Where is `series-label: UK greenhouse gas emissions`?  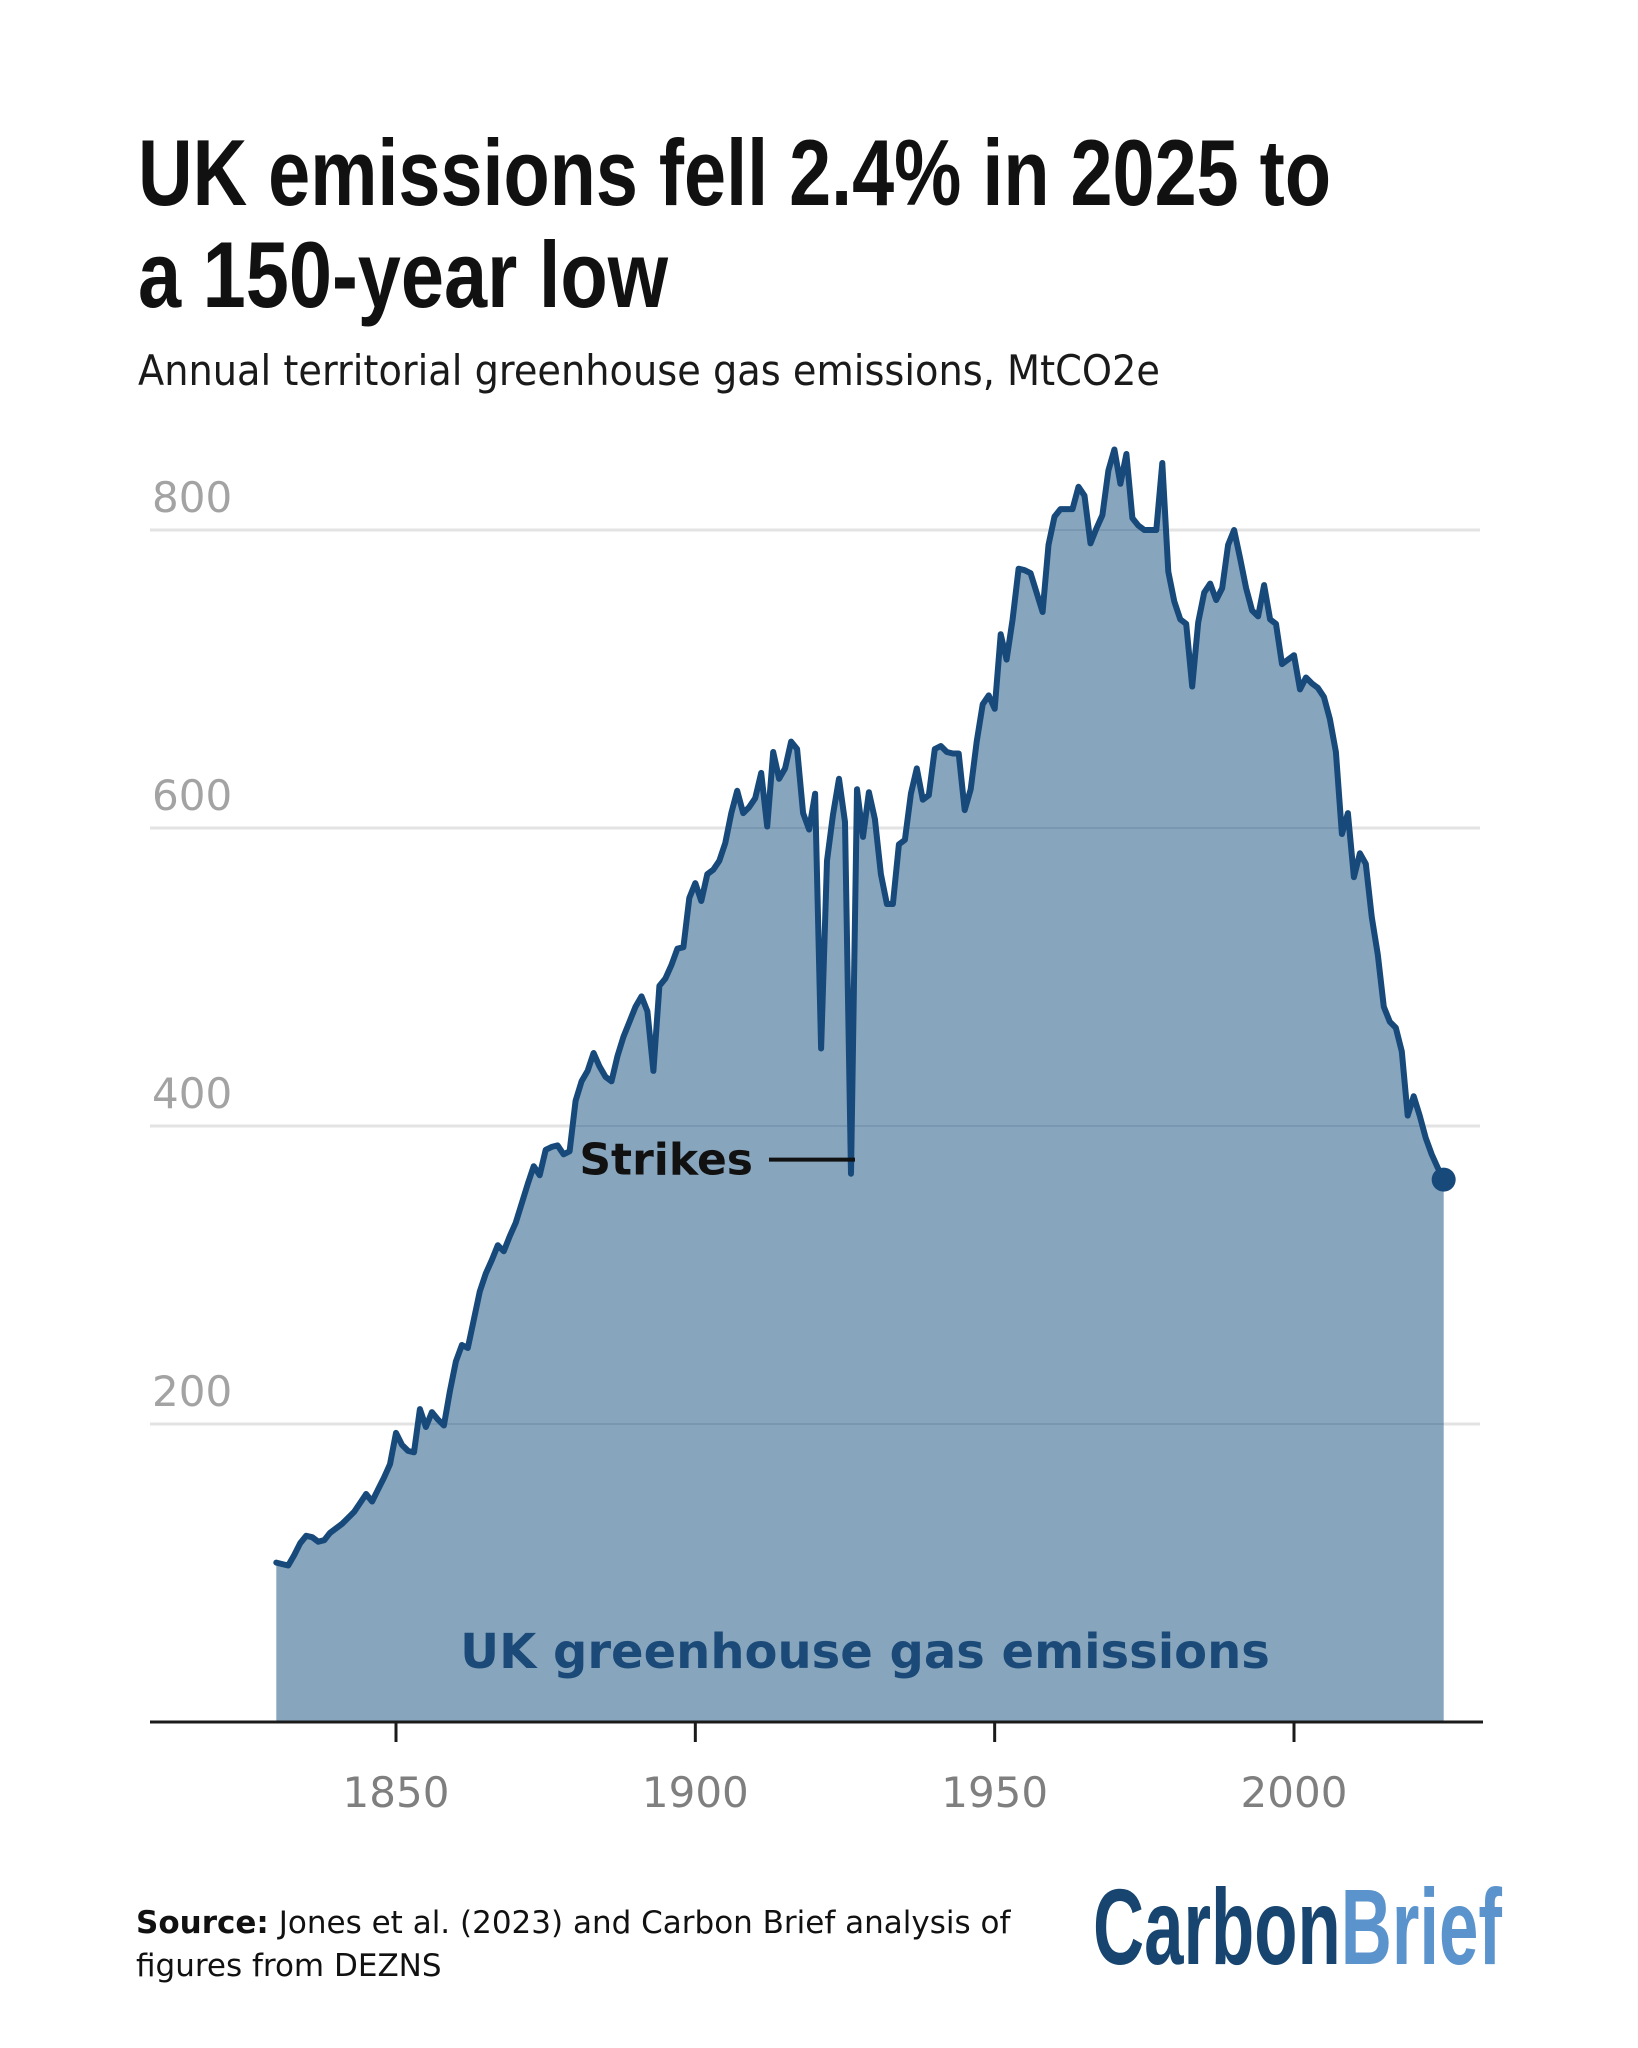 series-label: UK greenhouse gas emissions is located at coordinates (865, 1652).